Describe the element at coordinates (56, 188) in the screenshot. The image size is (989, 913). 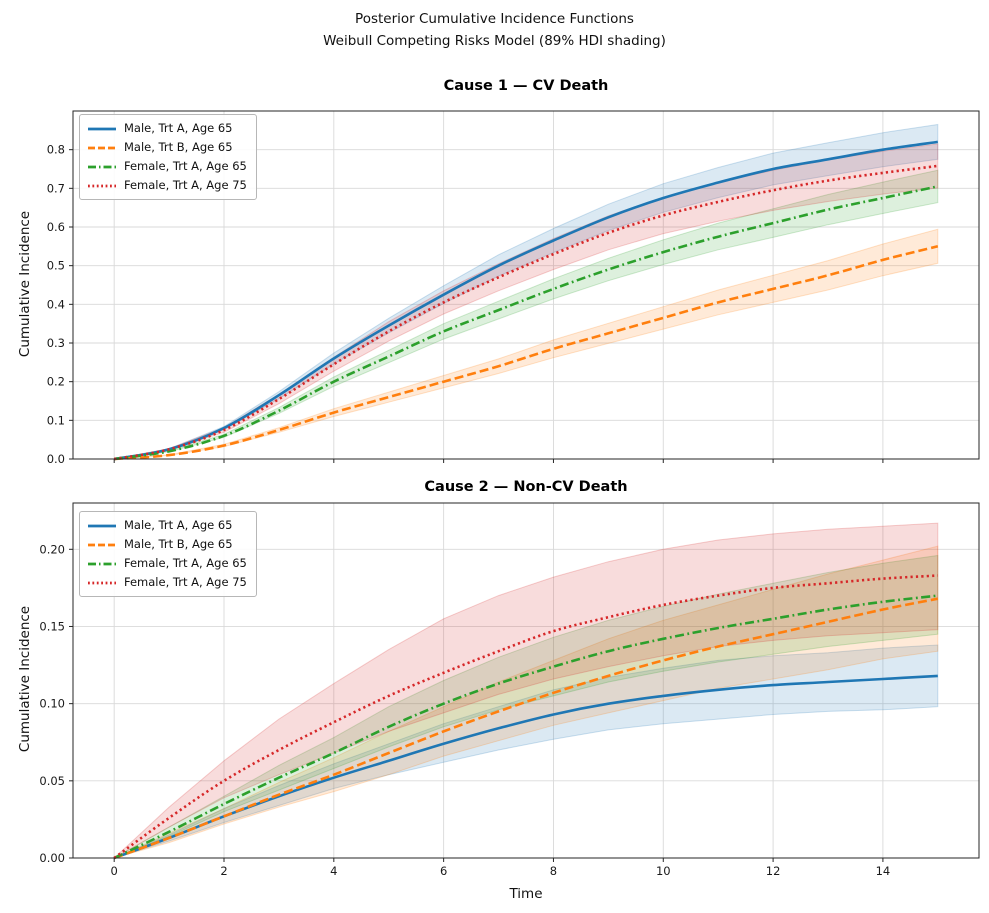
I see `y-tick-label: 0.7` at that location.